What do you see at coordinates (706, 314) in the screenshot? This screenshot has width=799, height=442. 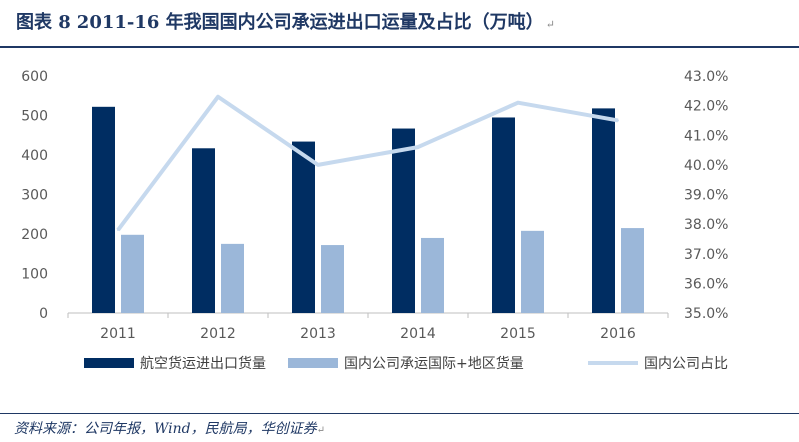 I see `y-right-tick-label: 35.0%` at bounding box center [706, 314].